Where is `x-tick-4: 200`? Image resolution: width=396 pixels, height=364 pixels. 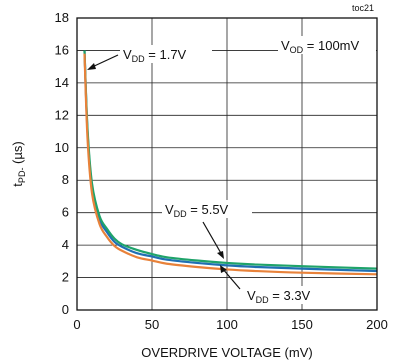 x-tick-4: 200 is located at coordinates (377, 324).